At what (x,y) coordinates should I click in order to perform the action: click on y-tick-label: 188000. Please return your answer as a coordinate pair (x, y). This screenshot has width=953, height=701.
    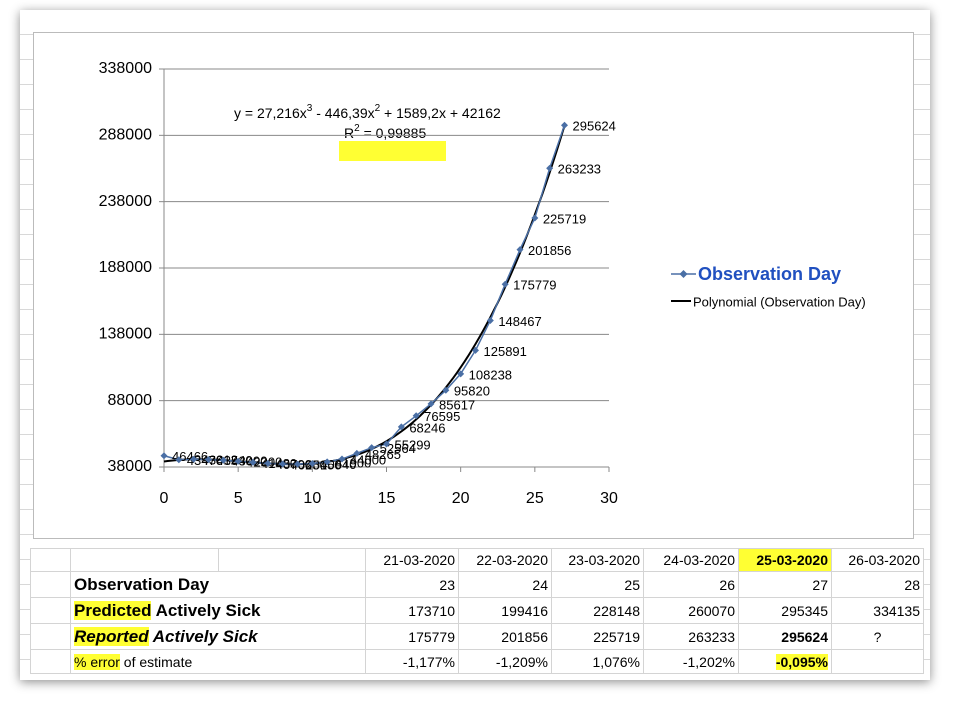
    Looking at the image, I should click on (125, 267).